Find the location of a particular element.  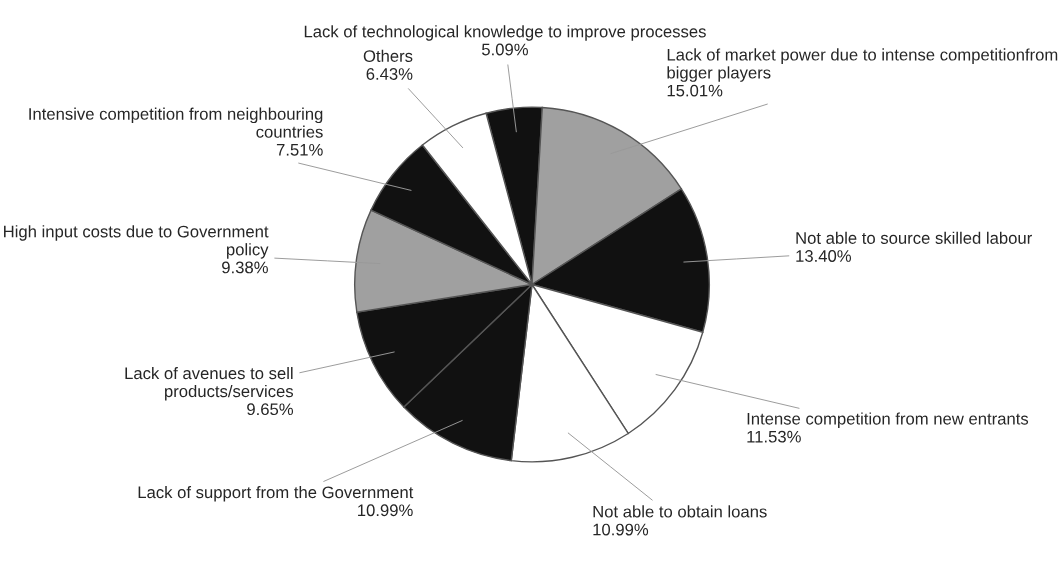

data-label: 9.65% is located at coordinates (270, 409).